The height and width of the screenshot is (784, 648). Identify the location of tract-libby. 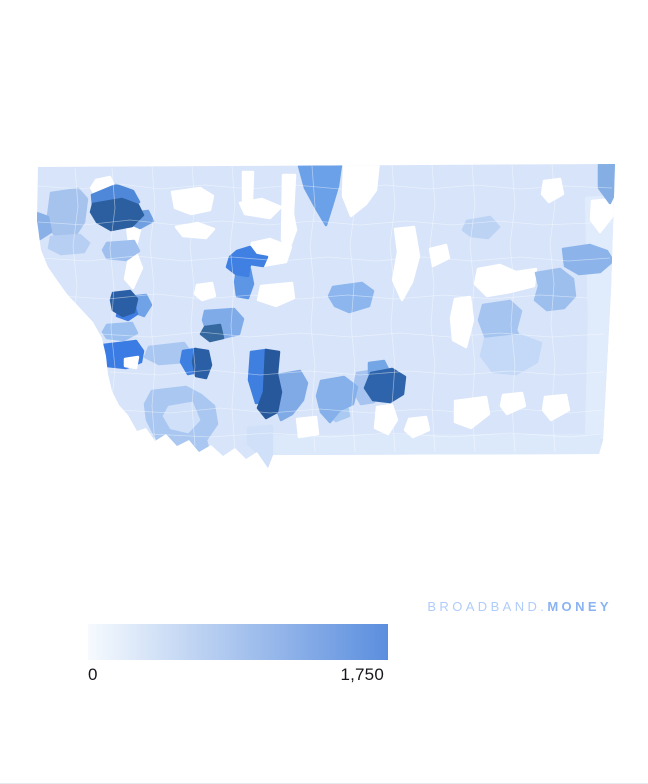
(69, 244).